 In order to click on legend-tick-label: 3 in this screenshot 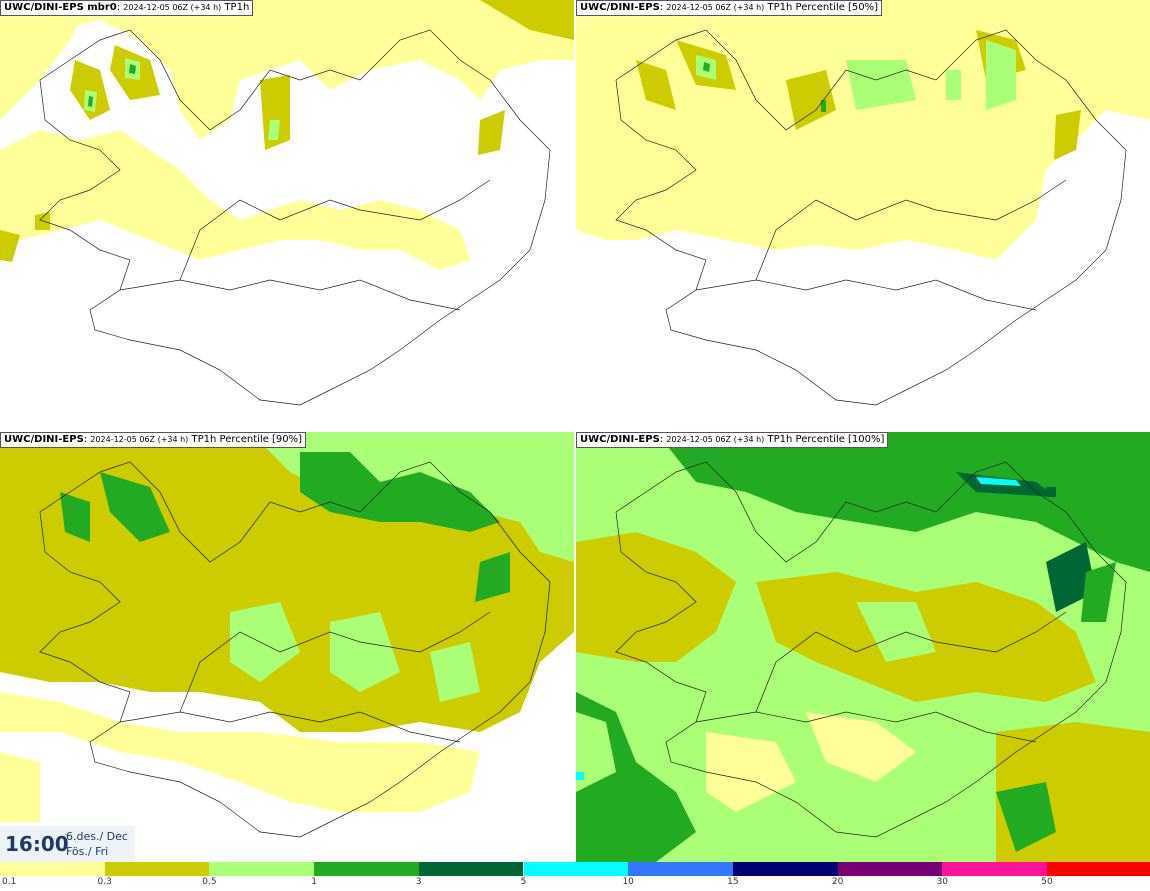, I will do `click(418, 882)`.